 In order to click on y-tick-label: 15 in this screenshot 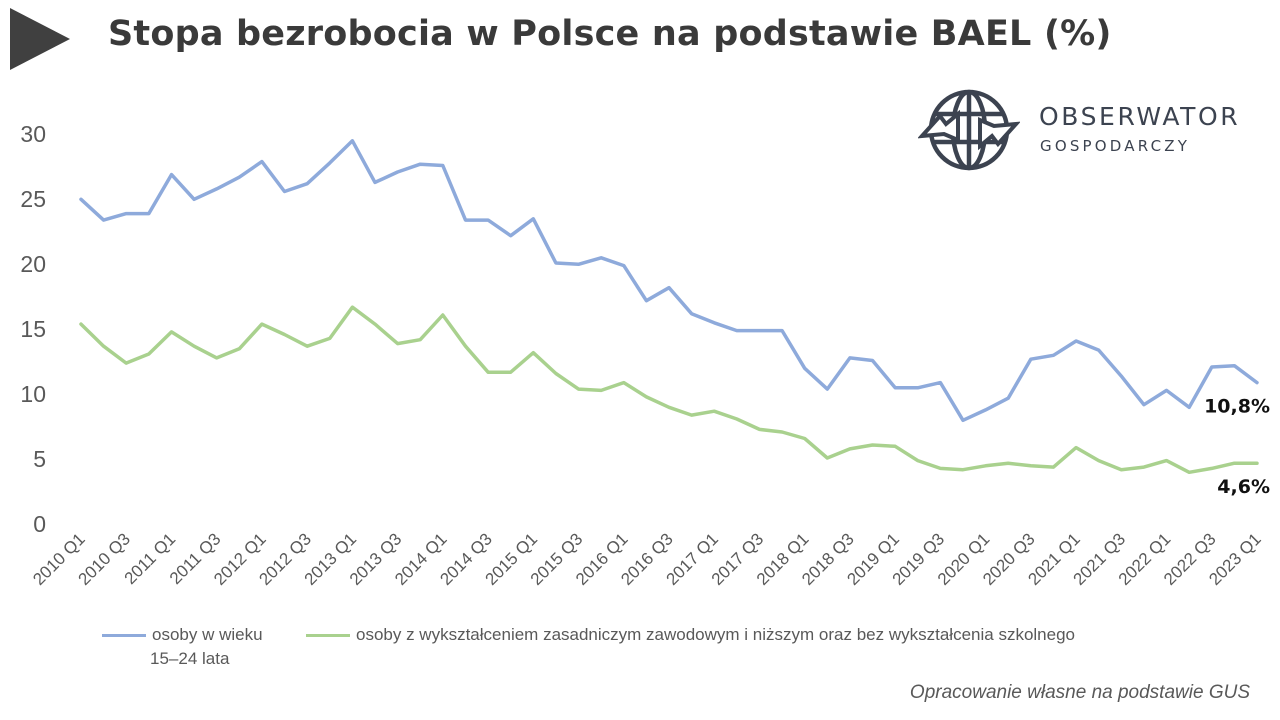, I will do `click(33, 329)`.